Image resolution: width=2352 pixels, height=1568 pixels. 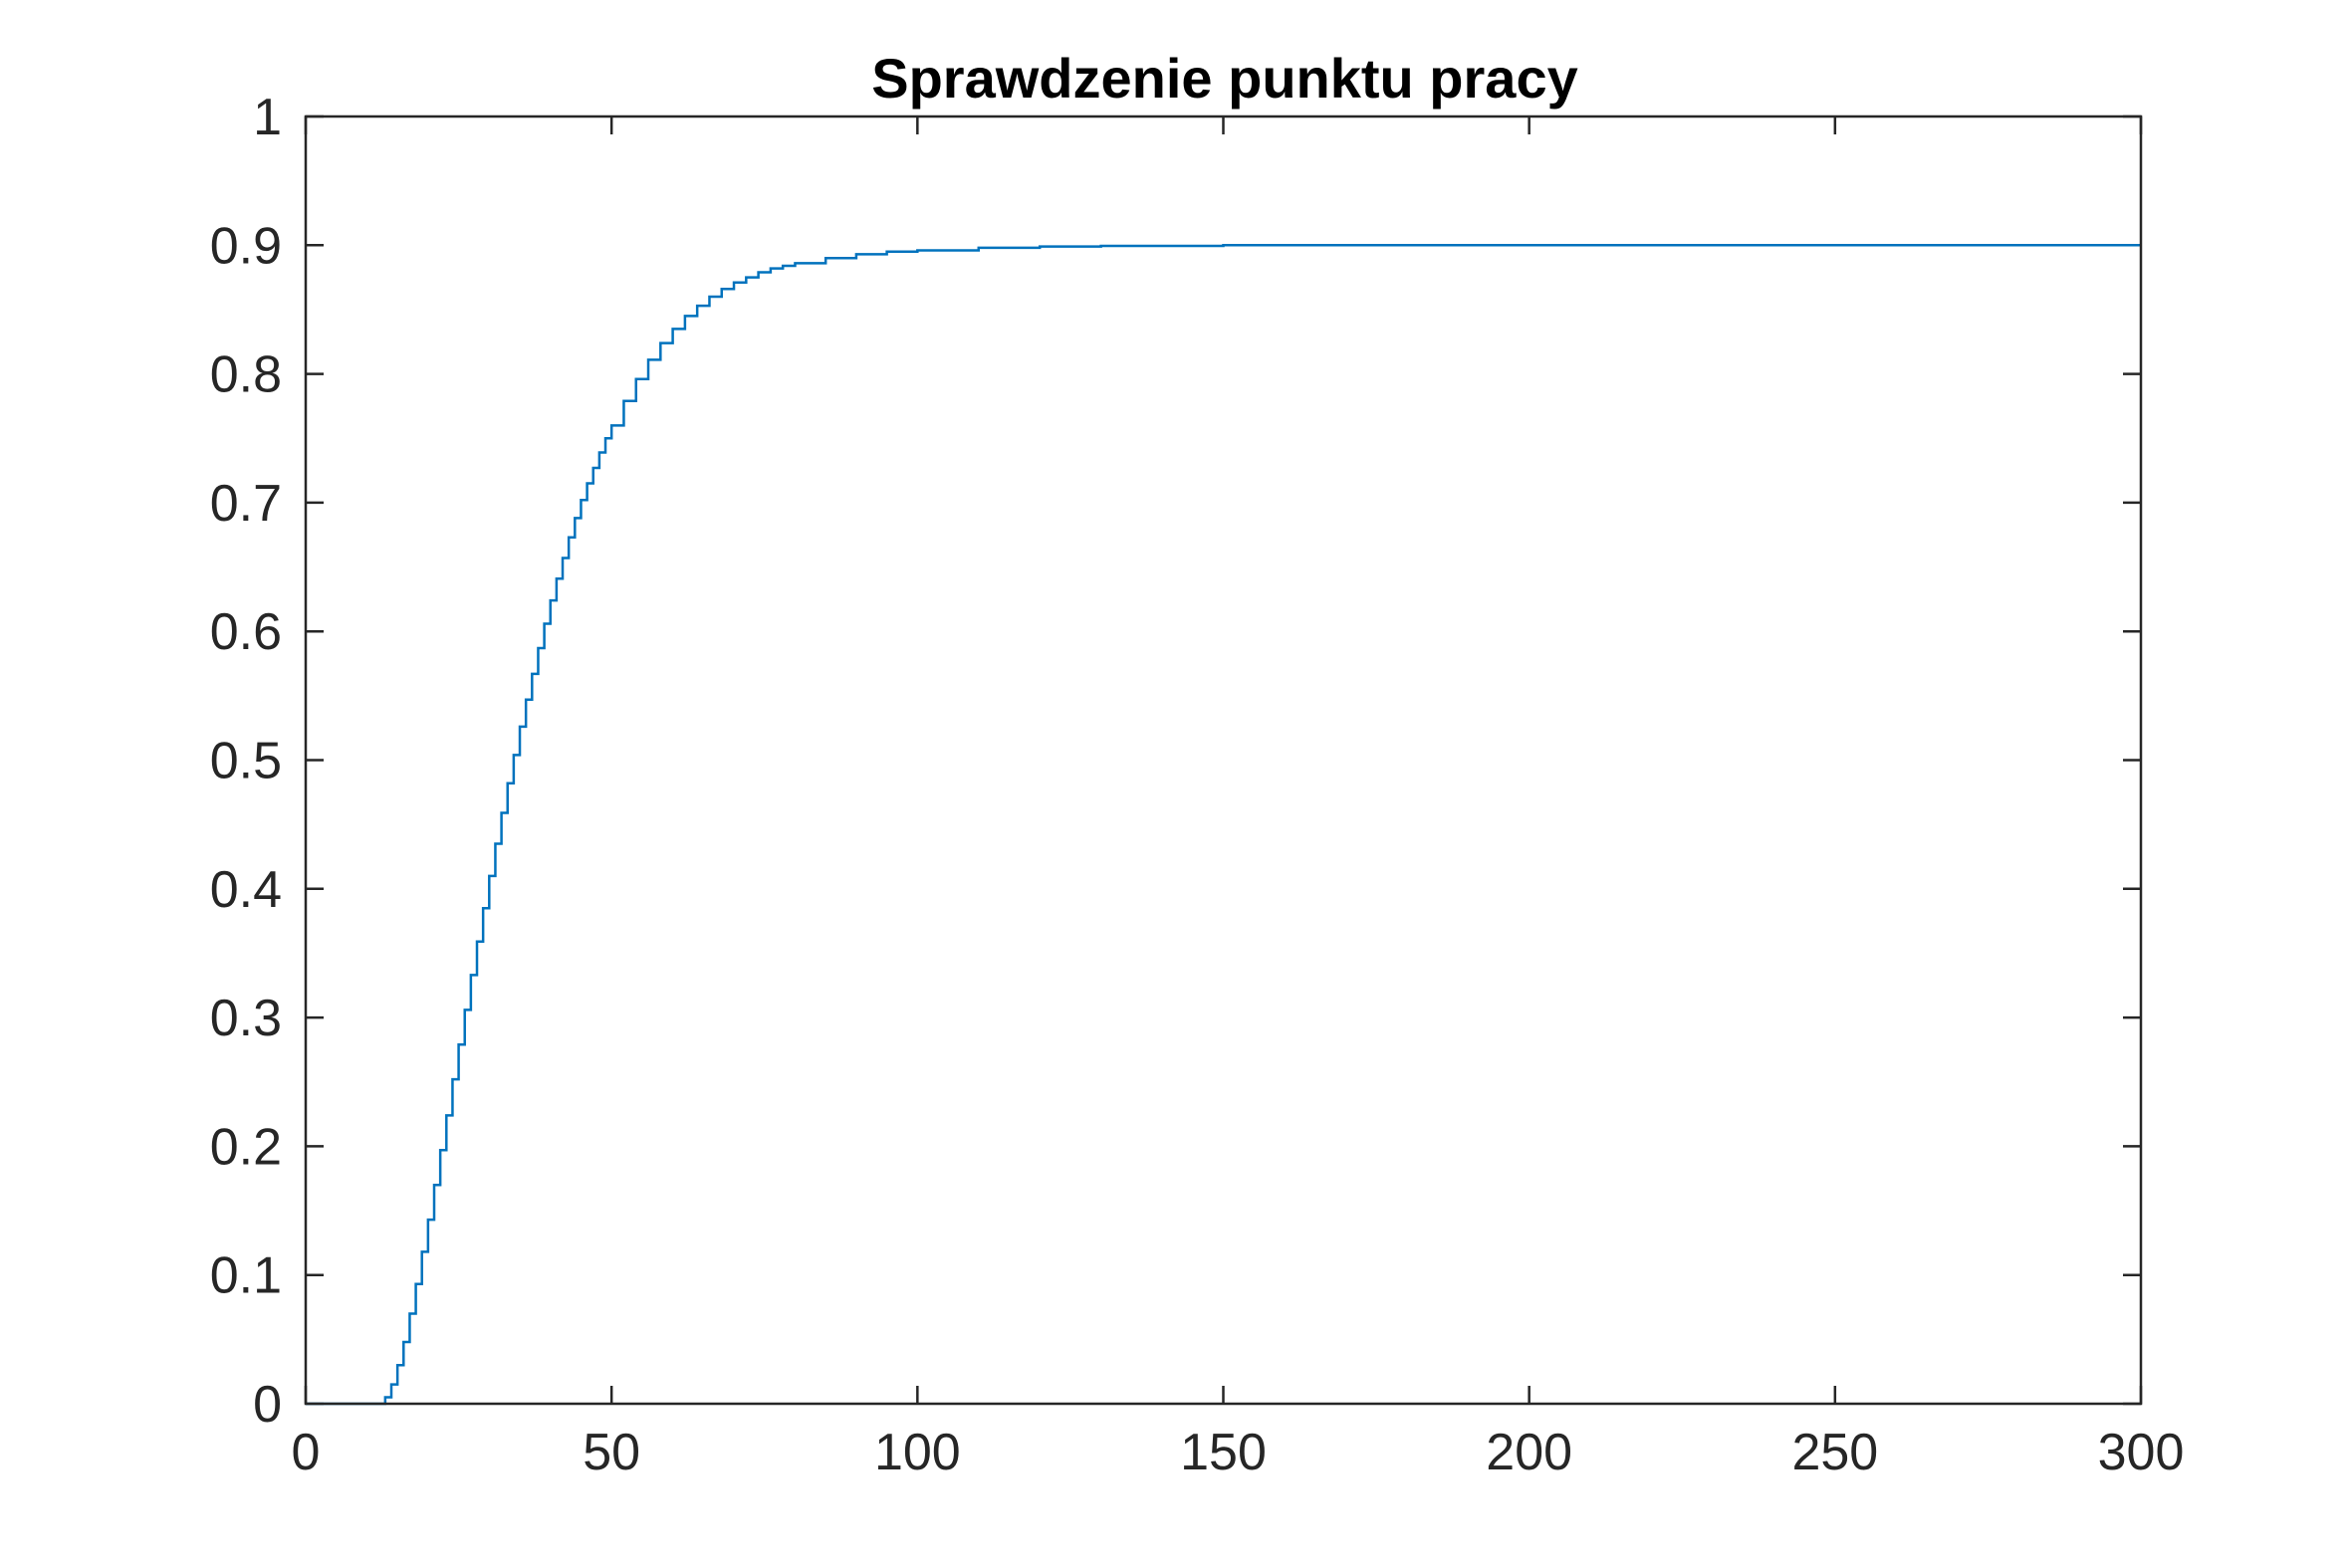 What do you see at coordinates (306, 1453) in the screenshot?
I see `x-tick-label: 0` at bounding box center [306, 1453].